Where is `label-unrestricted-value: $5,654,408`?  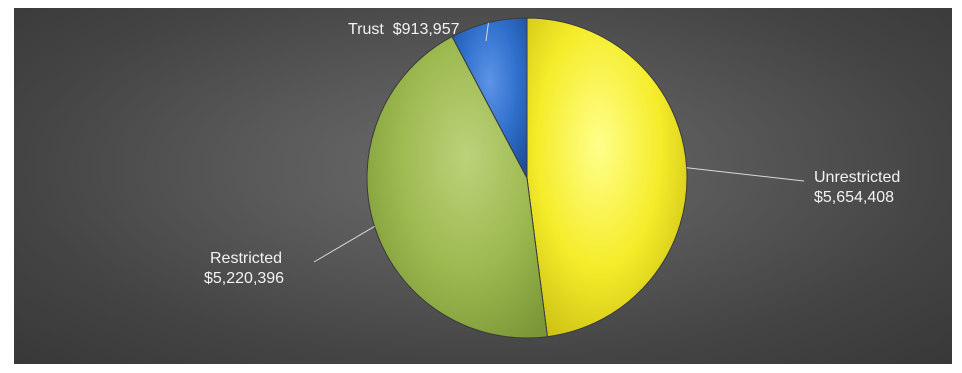
label-unrestricted-value: $5,654,408 is located at coordinates (854, 197).